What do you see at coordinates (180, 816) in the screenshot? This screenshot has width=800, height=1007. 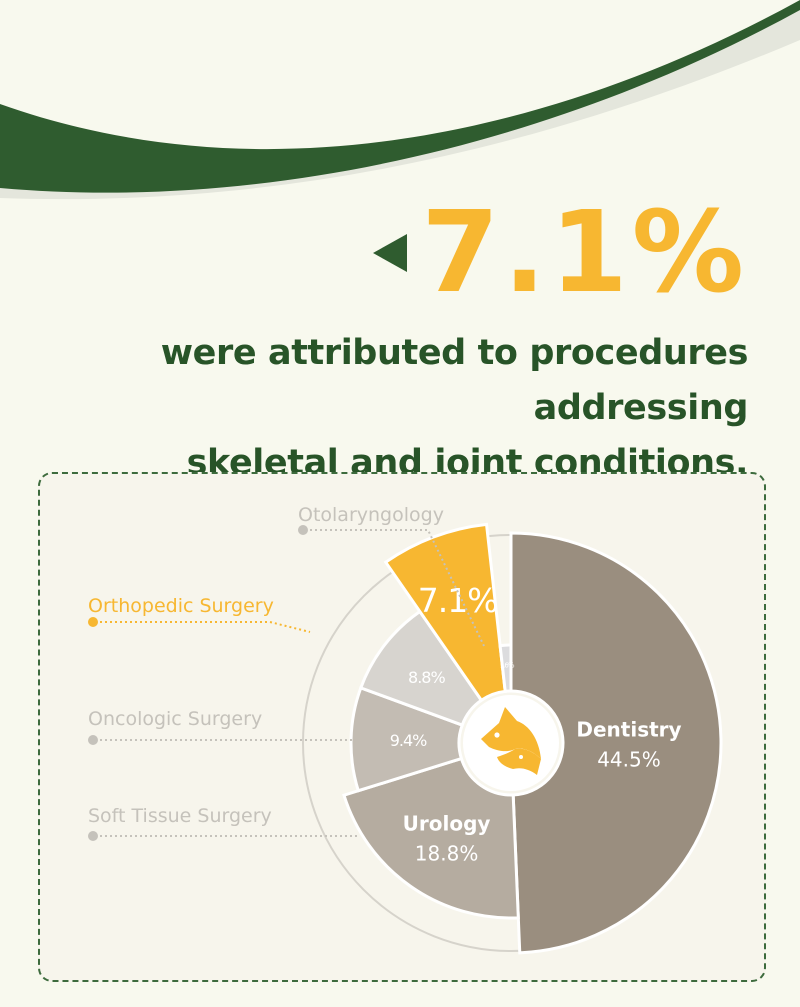 I see `legend-label-soft-tissue-surgery: Soft Tissue Surgery` at bounding box center [180, 816].